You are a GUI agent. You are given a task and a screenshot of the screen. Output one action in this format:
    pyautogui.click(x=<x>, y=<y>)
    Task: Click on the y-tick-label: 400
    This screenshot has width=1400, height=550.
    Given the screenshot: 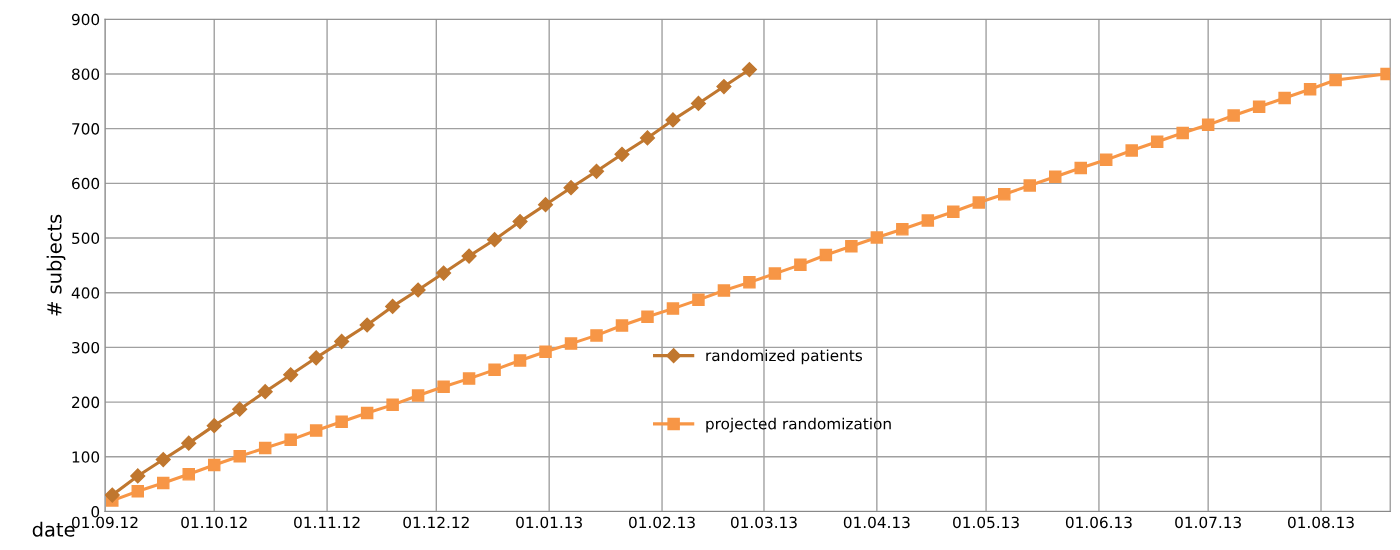 What is the action you would take?
    pyautogui.click(x=85, y=293)
    